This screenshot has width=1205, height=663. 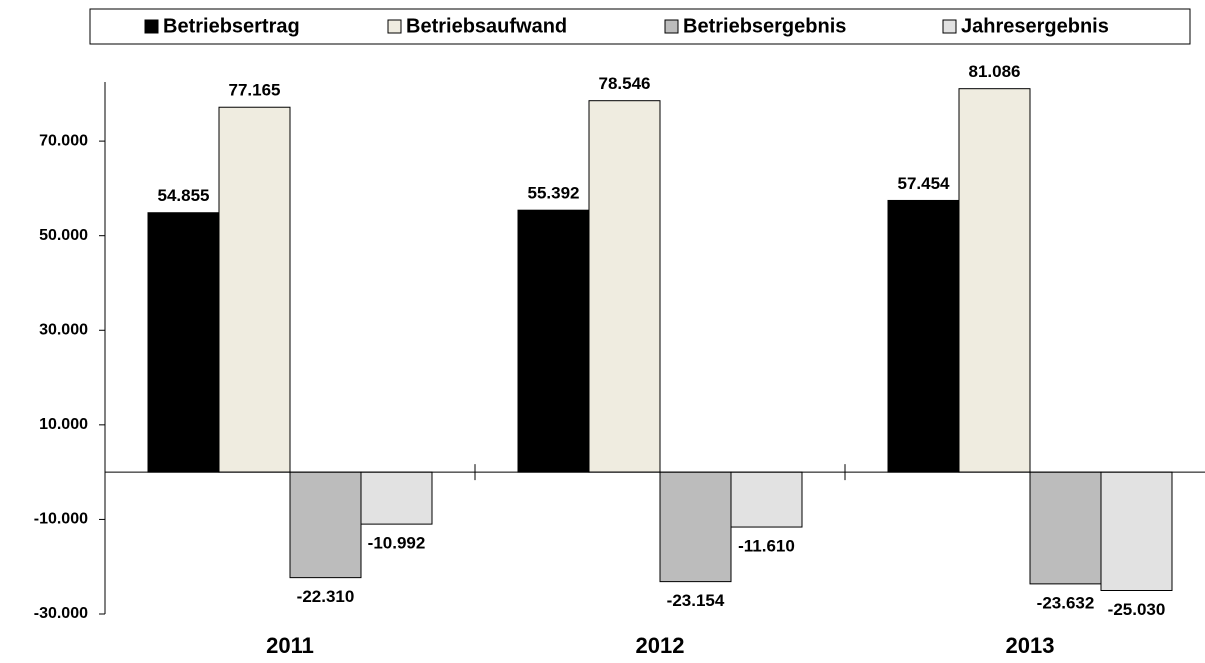 I want to click on legend-label: Betriebsergebnis, so click(x=764, y=26).